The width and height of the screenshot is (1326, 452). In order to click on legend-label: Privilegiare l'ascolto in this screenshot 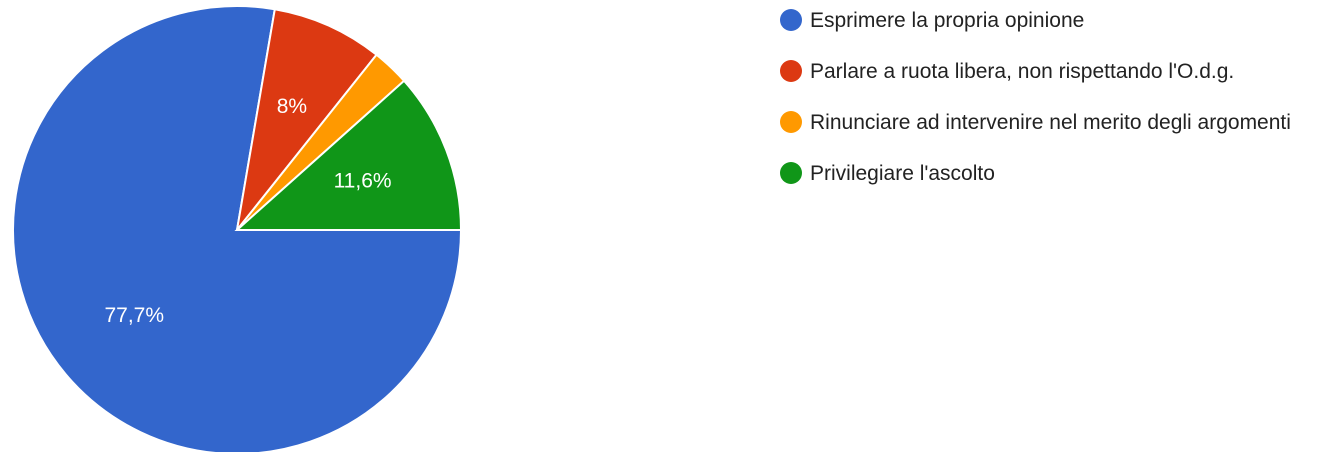, I will do `click(902, 173)`.